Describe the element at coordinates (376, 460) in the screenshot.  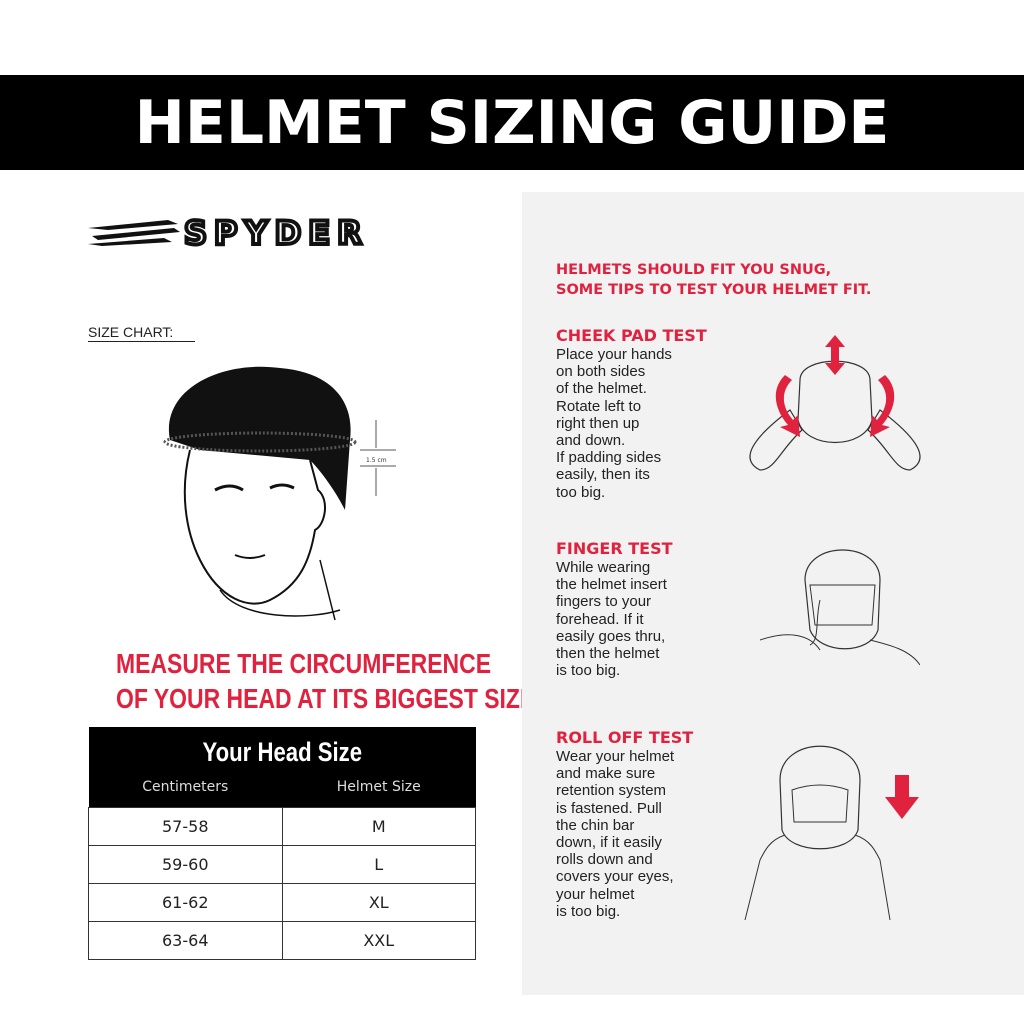
I see `svg-text: 1.5 cm` at that location.